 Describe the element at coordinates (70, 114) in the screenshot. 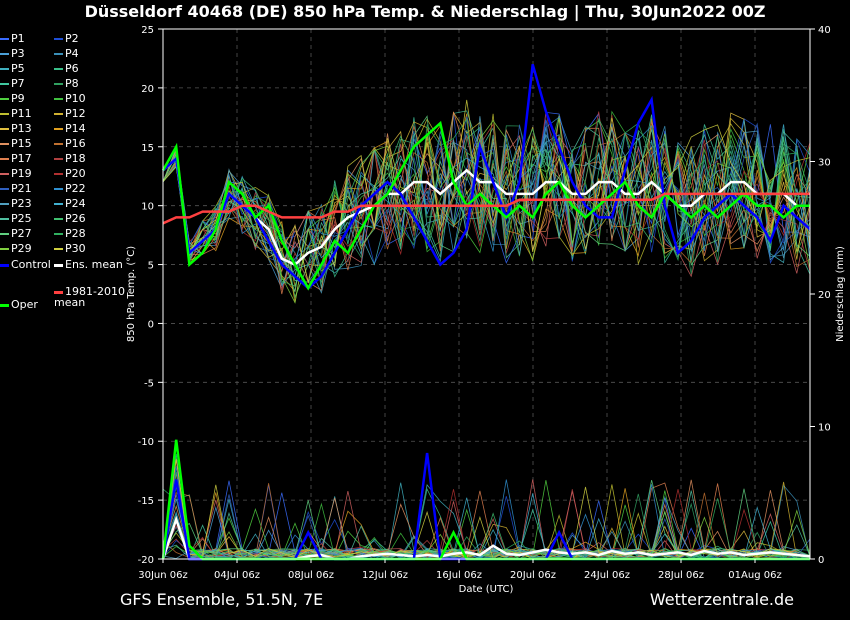

I see `legend-item-p12: P12` at that location.